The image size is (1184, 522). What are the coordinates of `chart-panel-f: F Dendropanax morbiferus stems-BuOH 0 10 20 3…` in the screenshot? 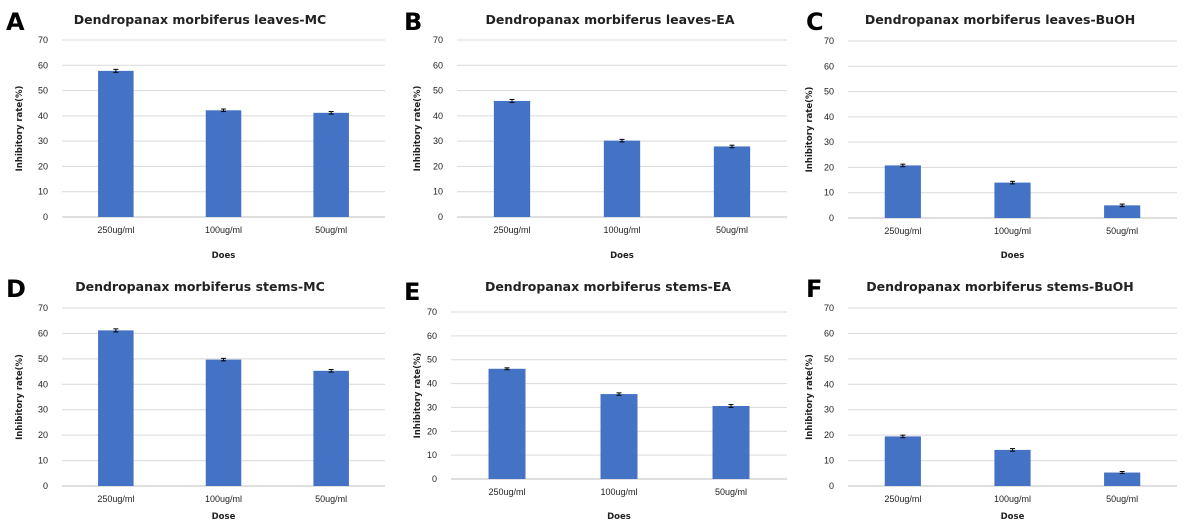 It's located at (991, 398).